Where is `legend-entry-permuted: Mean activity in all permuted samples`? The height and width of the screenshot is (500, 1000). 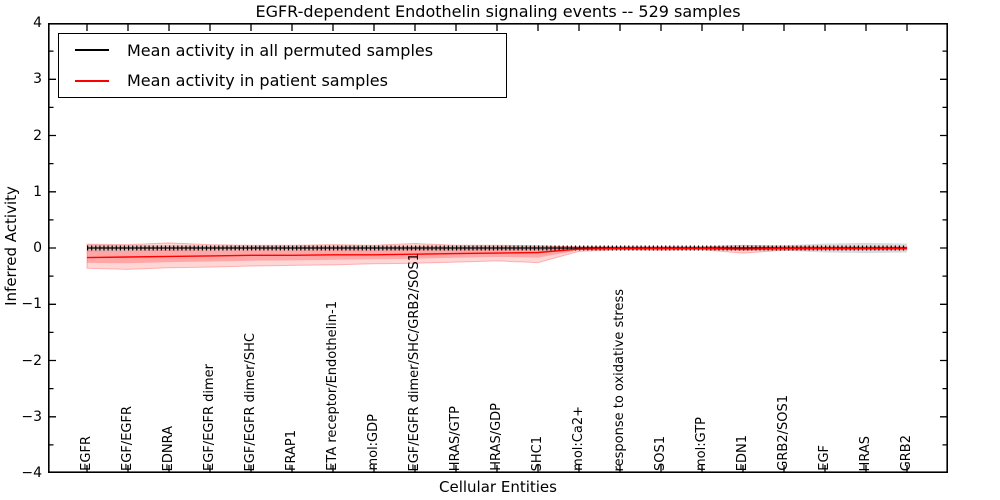 legend-entry-permuted: Mean activity in all permuted samples is located at coordinates (282, 50).